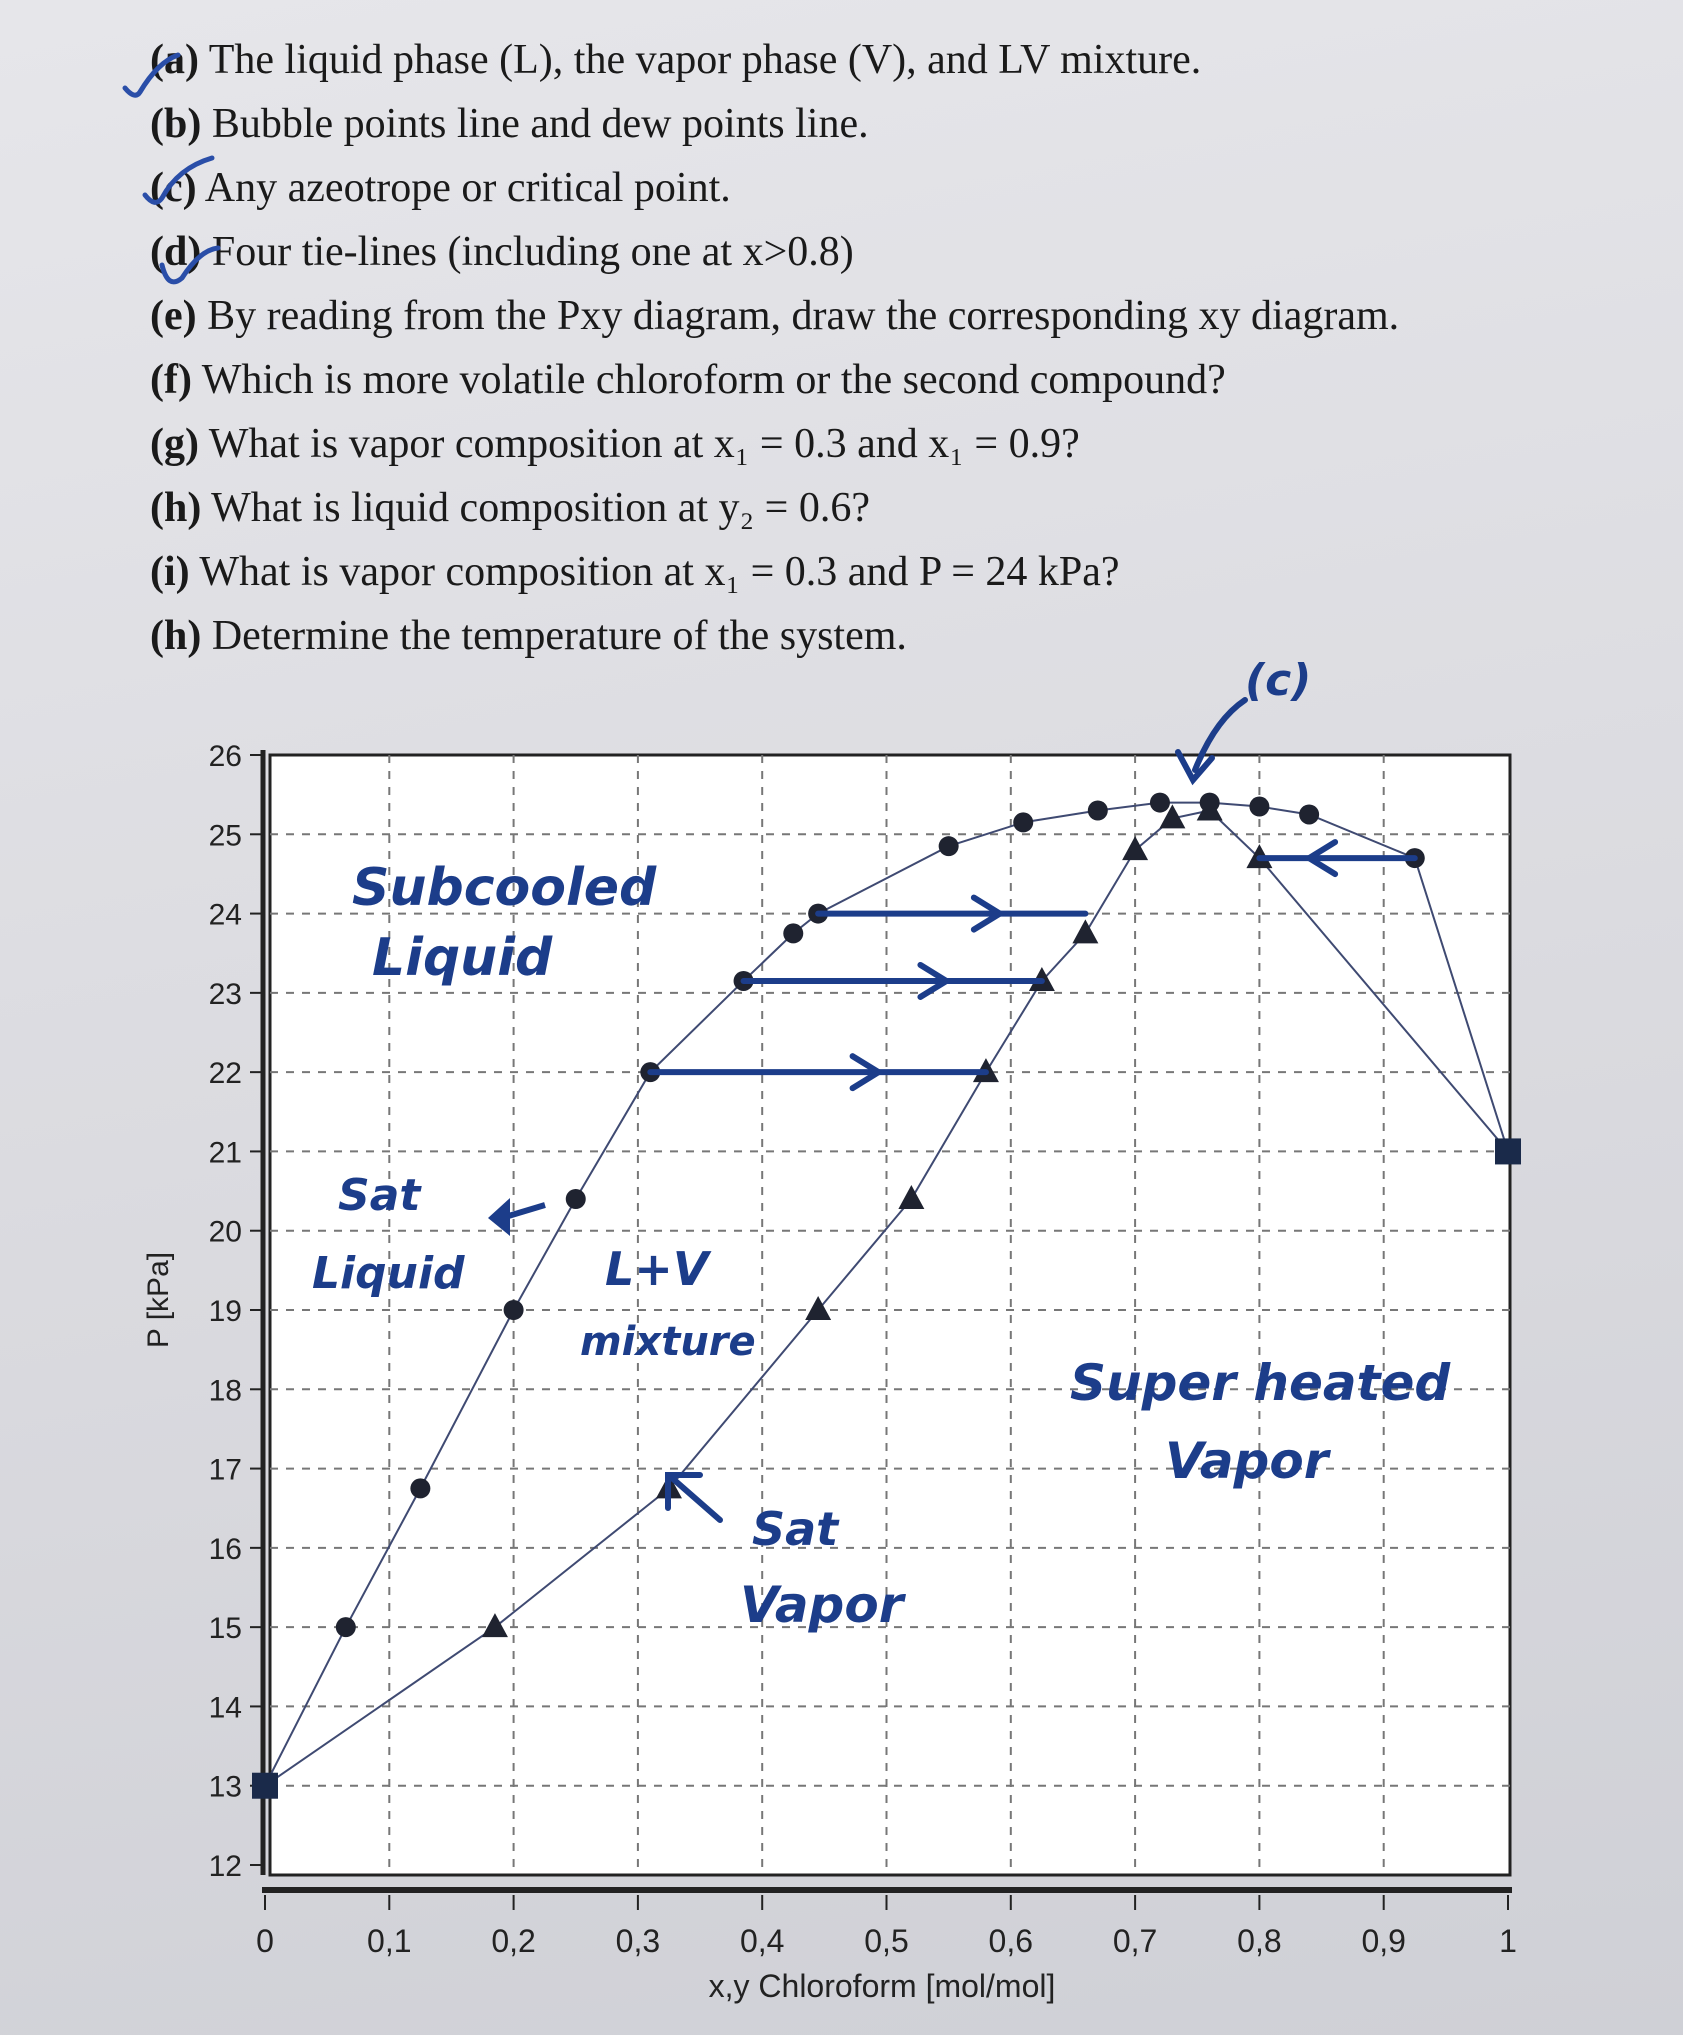  Describe the element at coordinates (225, 1549) in the screenshot. I see `y-tick-label: 16` at that location.